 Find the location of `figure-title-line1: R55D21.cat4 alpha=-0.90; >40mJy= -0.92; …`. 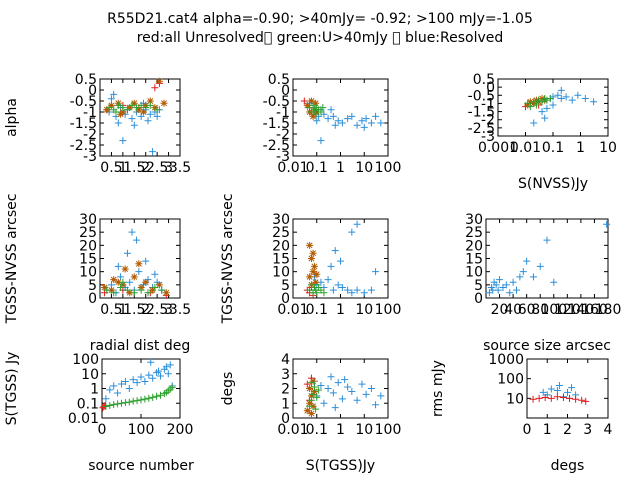

figure-title-line1: R55D21.cat4 alpha=-0.90; >40mJy= -0.92; … is located at coordinates (320, 19).